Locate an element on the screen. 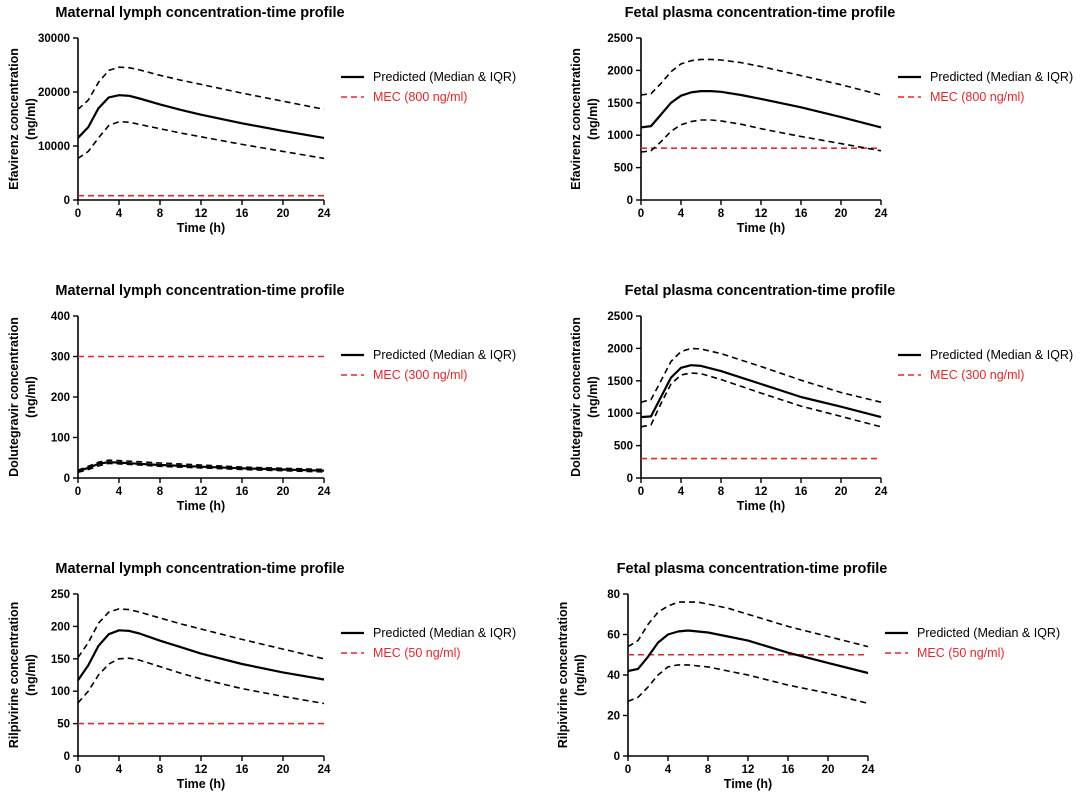  y-tick-label: 20000 is located at coordinates (54, 93).